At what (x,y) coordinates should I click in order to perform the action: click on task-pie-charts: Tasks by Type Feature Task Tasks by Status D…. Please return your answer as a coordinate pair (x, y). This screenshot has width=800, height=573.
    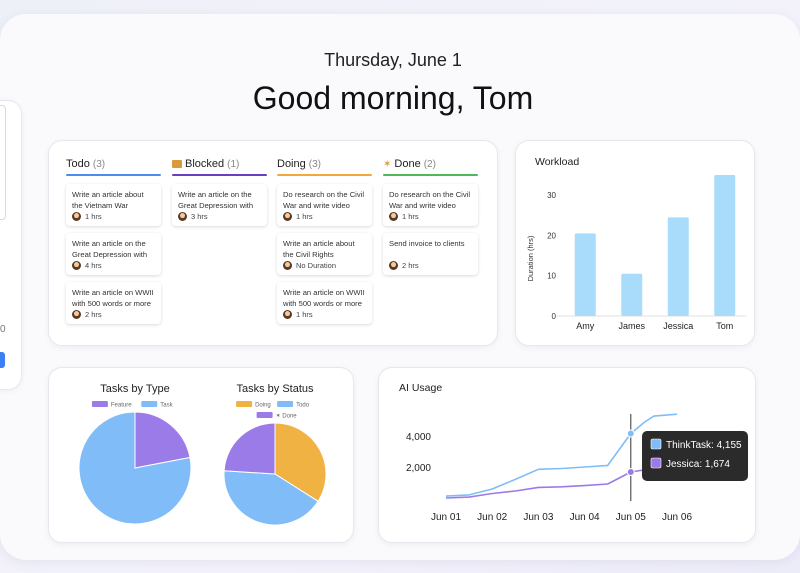
    Looking at the image, I should click on (202, 454).